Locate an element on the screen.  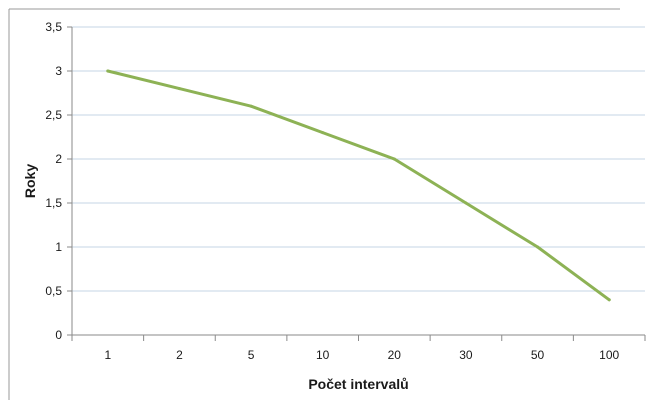
y-tick-label: 1 is located at coordinates (58, 247).